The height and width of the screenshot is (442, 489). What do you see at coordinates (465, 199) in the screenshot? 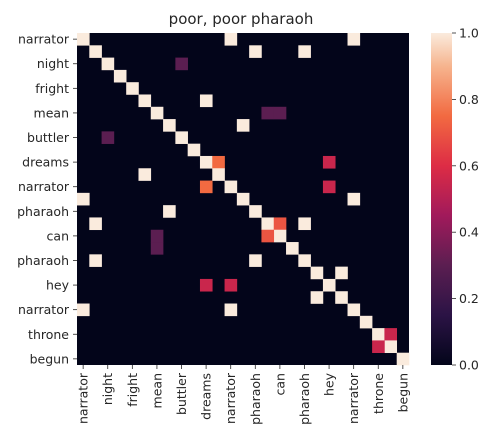
I see `colorbar-ticks: 0.0 0.2 0.4 0.6 0.8 1.0` at bounding box center [465, 199].